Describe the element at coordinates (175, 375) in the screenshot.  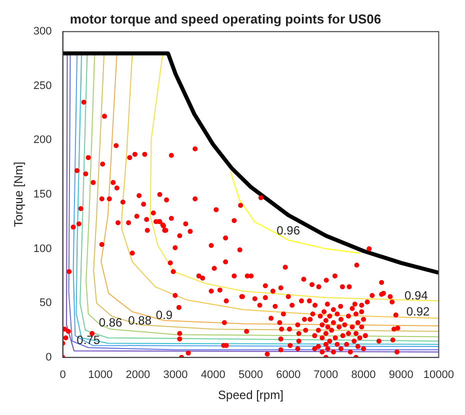
I see `x-tick-label: 3000` at that location.